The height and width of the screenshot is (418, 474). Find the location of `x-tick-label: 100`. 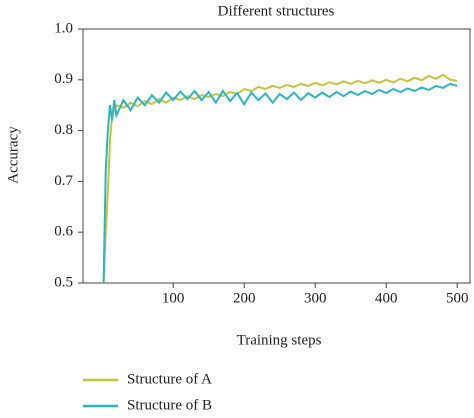

x-tick-label: 100 is located at coordinates (173, 298).